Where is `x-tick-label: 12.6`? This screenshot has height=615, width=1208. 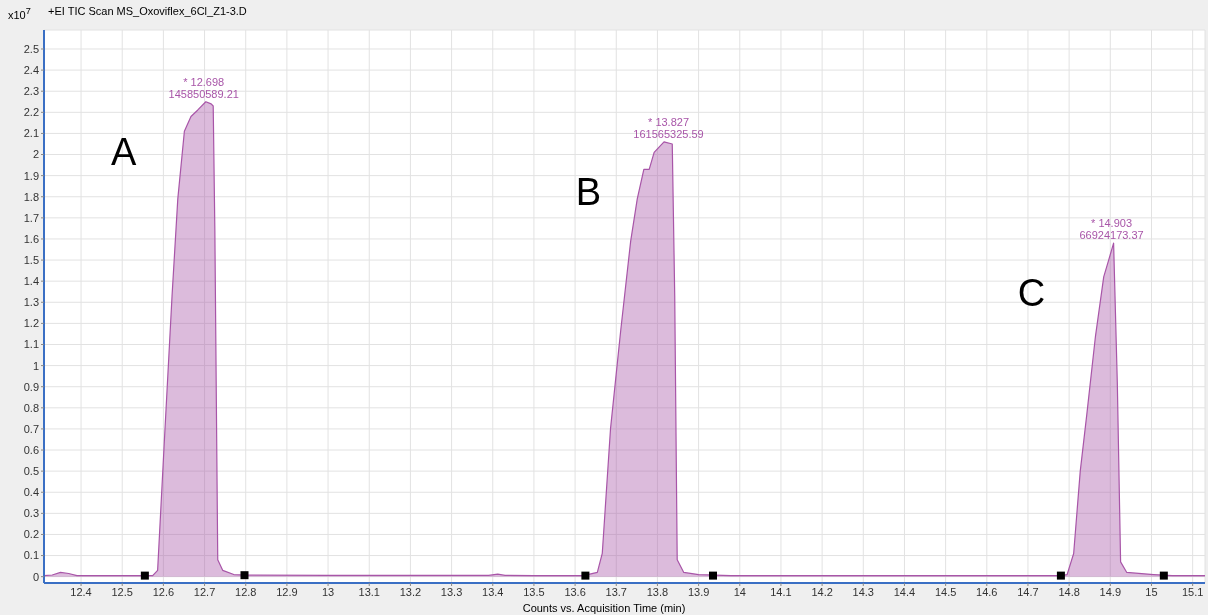 x-tick-label: 12.6 is located at coordinates (163, 591).